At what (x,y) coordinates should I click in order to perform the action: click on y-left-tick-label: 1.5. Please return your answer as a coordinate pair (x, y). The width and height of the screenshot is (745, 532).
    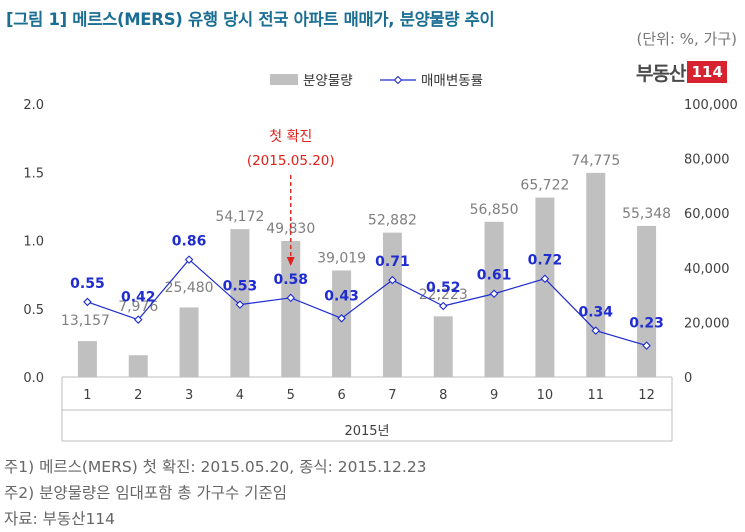
    Looking at the image, I should click on (33, 173).